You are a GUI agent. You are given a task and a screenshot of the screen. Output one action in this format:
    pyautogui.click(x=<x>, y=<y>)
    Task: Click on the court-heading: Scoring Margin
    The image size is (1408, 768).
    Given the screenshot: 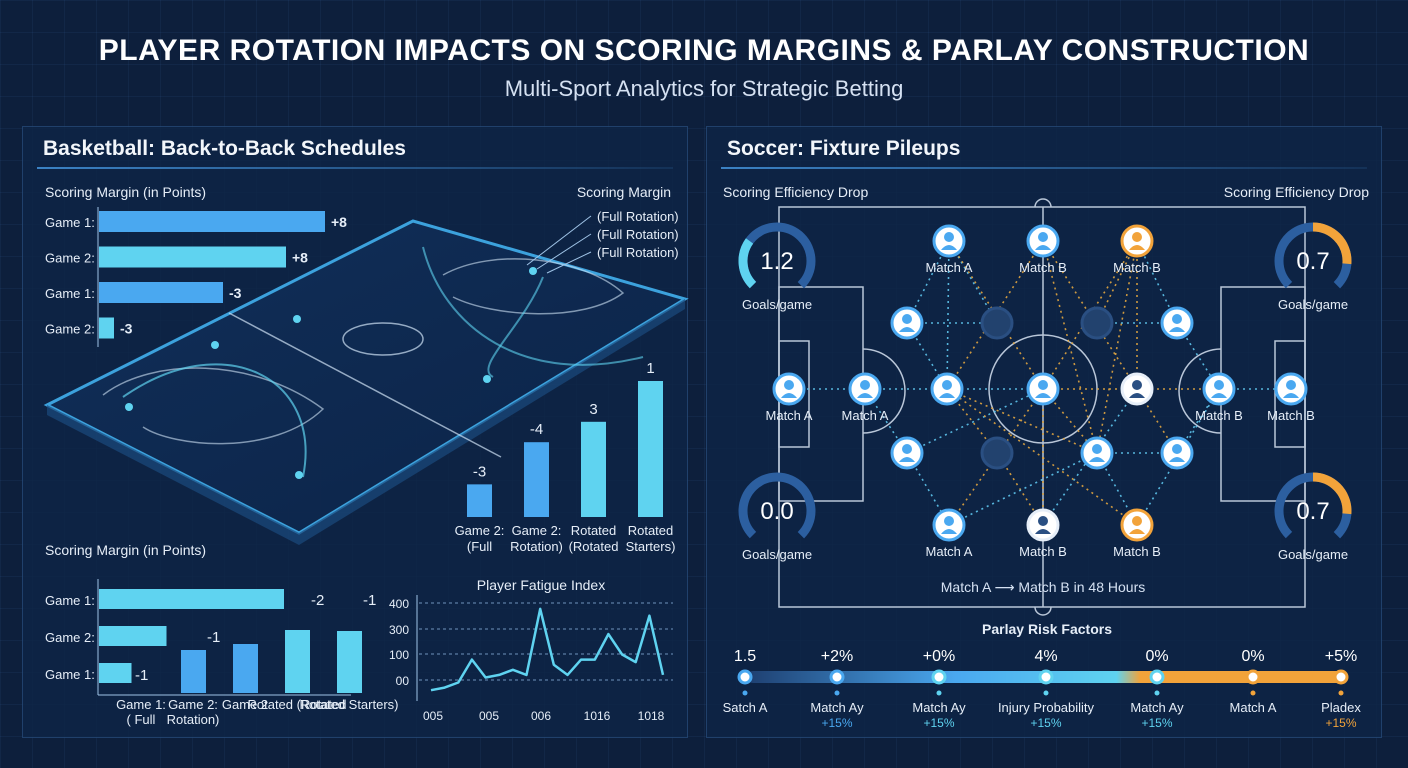 What is the action you would take?
    pyautogui.click(x=624, y=192)
    